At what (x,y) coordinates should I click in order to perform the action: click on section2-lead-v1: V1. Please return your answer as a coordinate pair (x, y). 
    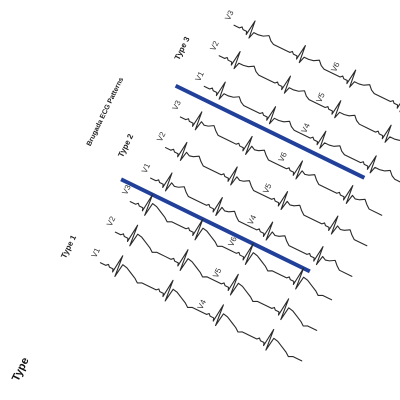
    Looking at the image, I should click on (146, 167).